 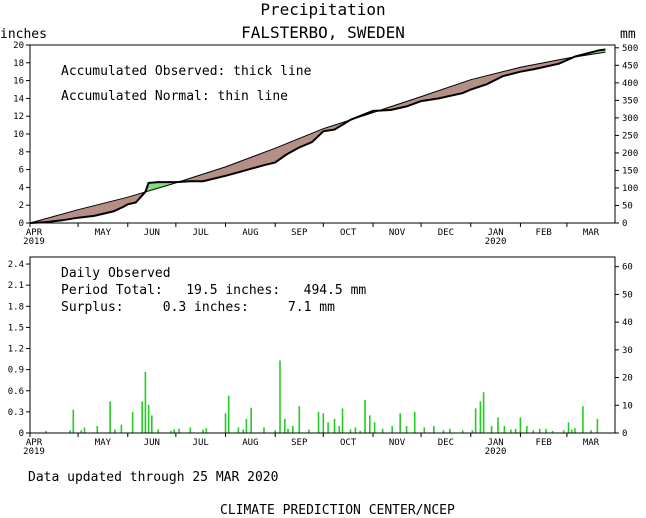 I want to click on daily-x-tick-label: AUG, so click(x=250, y=443).